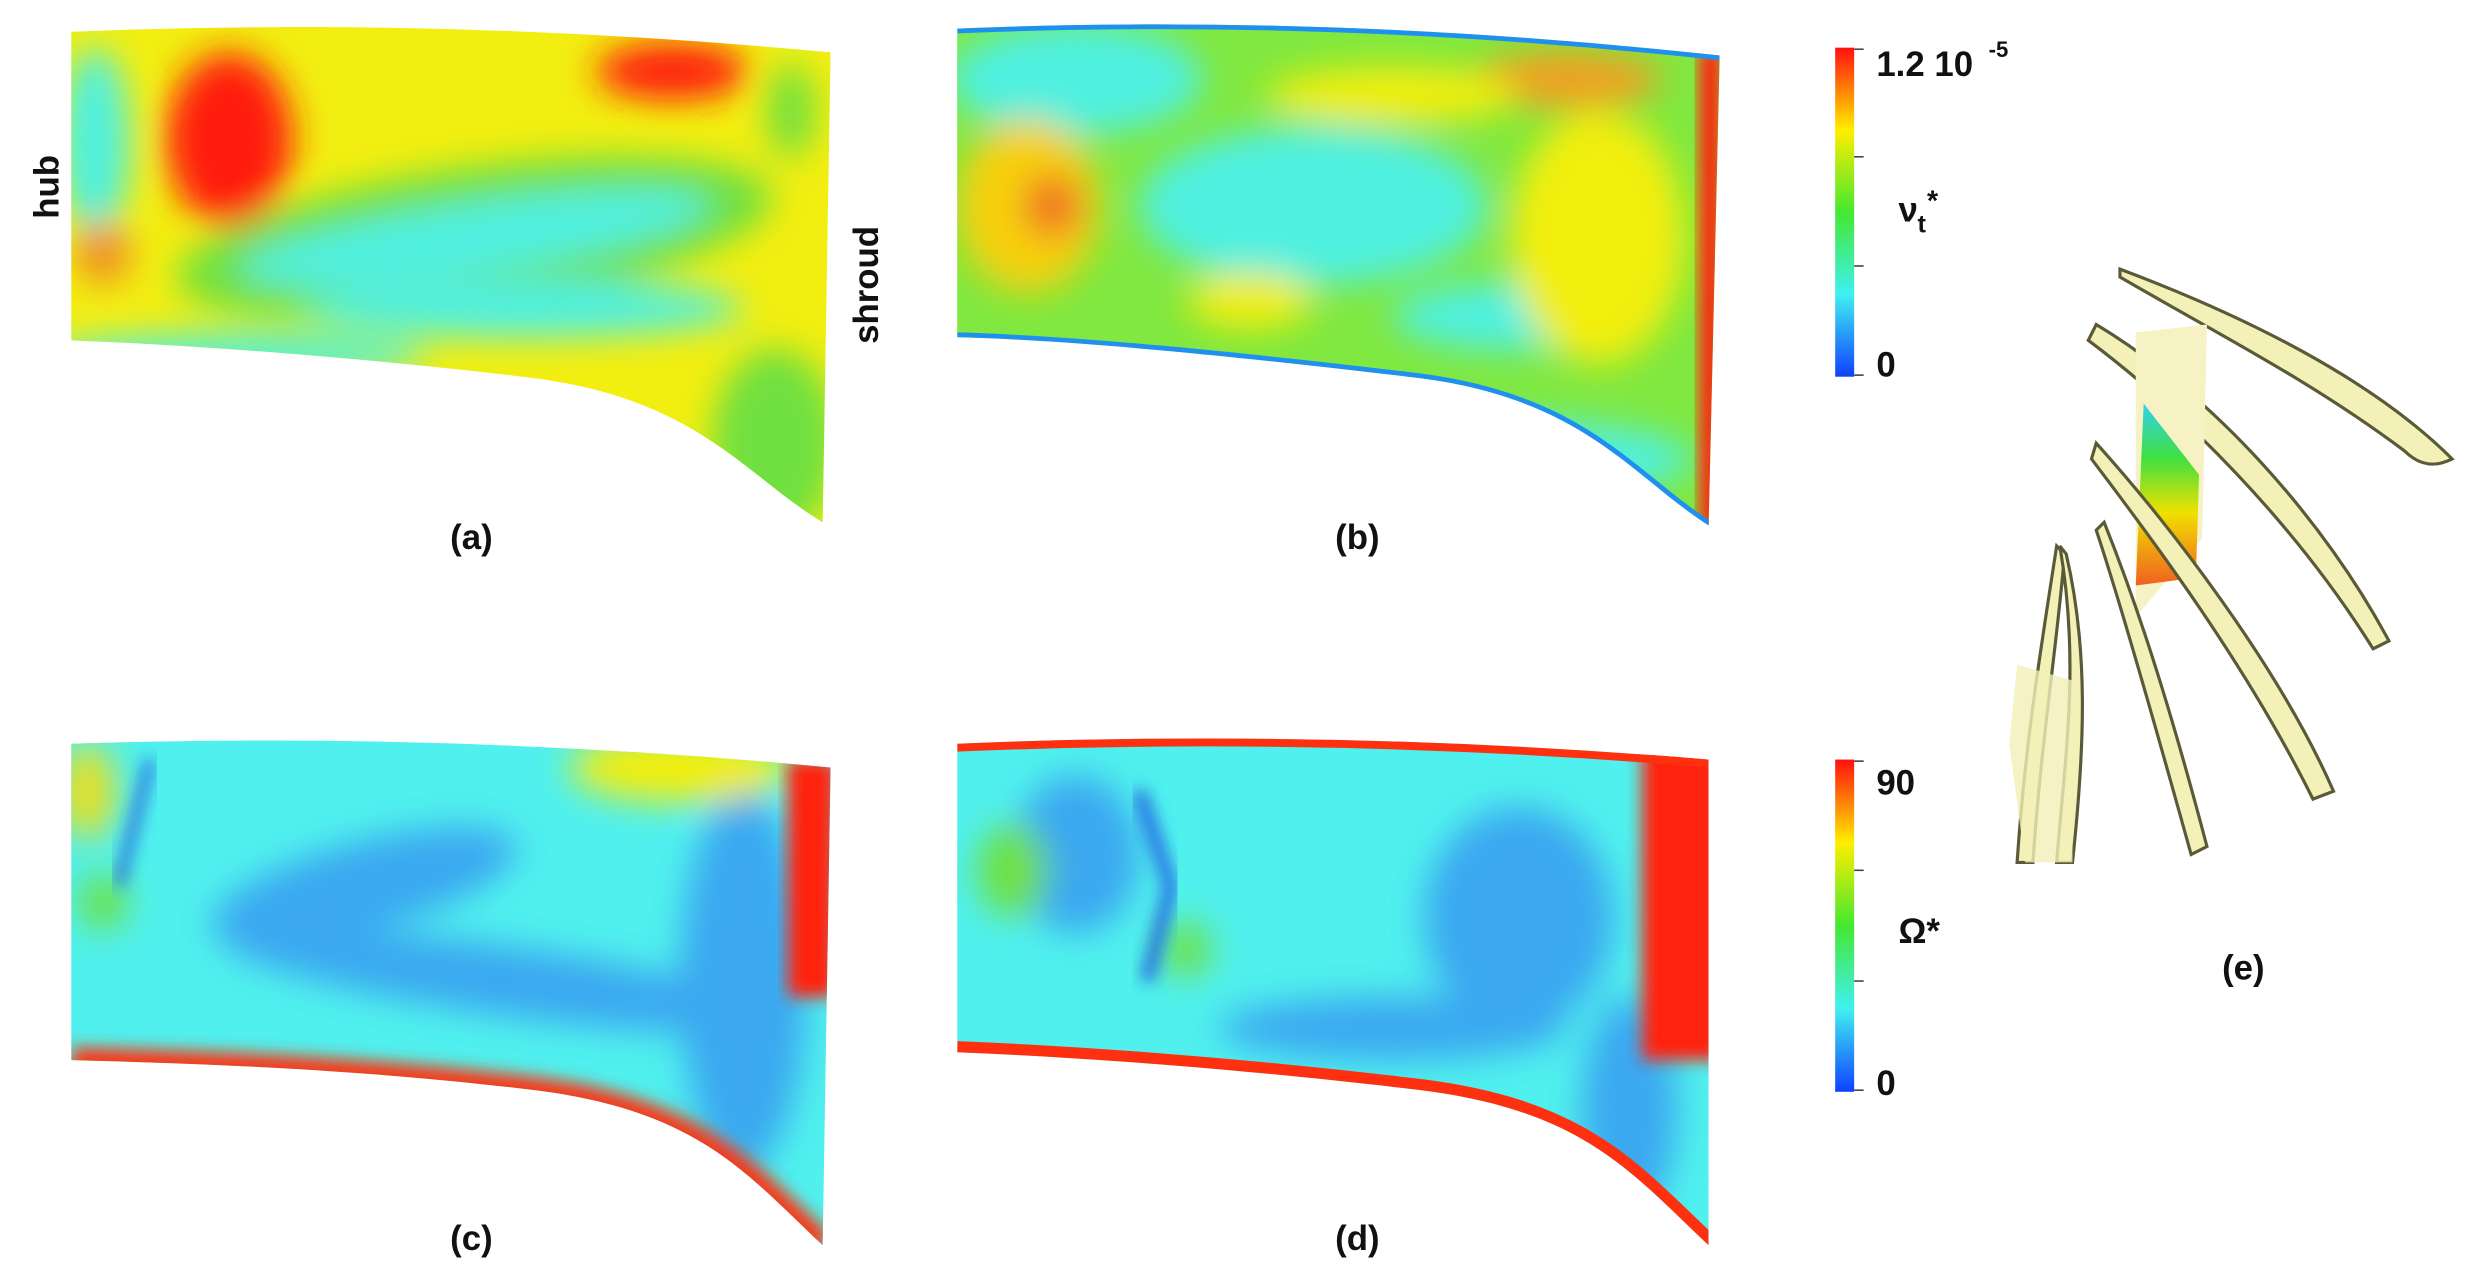 This screenshot has height=1266, width=2468. I want to click on contour-d, so click(1333, 992).